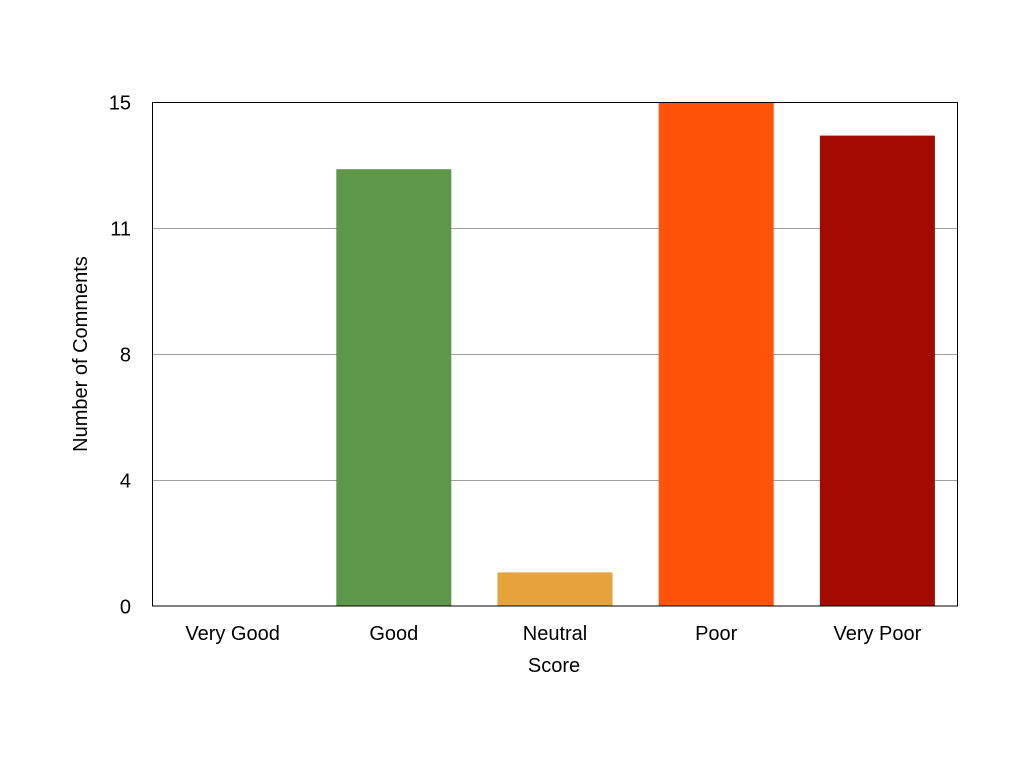 The height and width of the screenshot is (768, 1024). What do you see at coordinates (394, 387) in the screenshot?
I see `bar-good` at bounding box center [394, 387].